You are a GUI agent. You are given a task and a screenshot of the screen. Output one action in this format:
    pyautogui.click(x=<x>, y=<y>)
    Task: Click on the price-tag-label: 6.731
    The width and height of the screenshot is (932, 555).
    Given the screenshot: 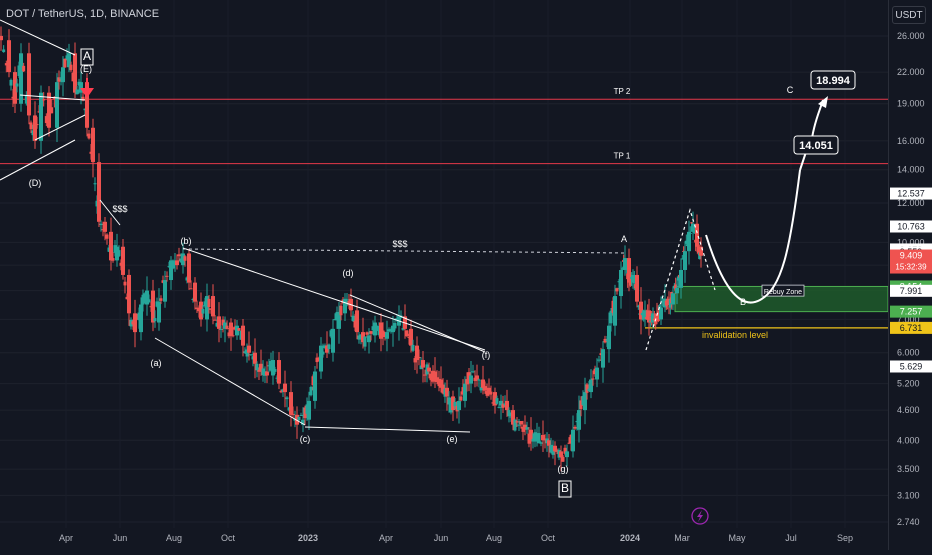 What is the action you would take?
    pyautogui.click(x=911, y=328)
    